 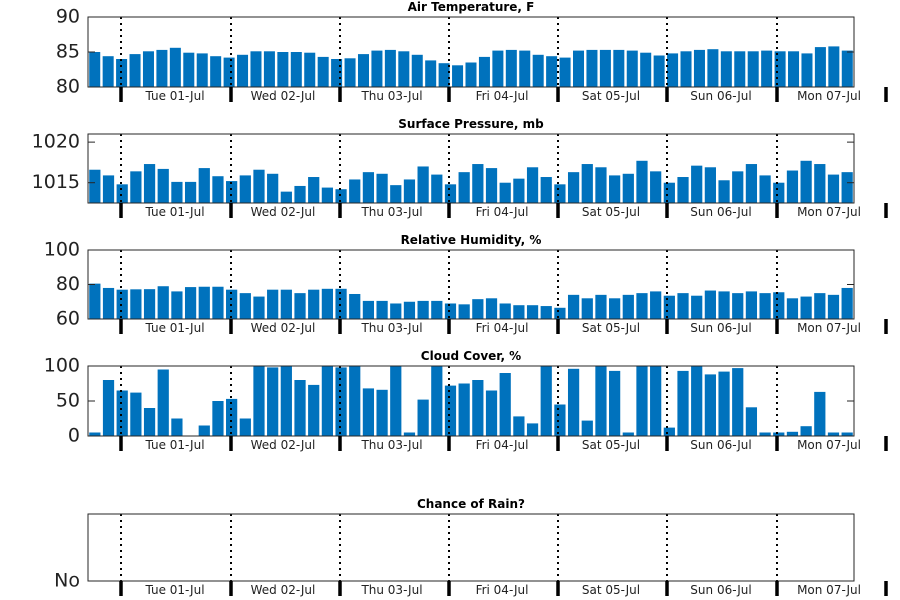 I want to click on xtick-label: Wed 02-Jul, so click(x=283, y=590).